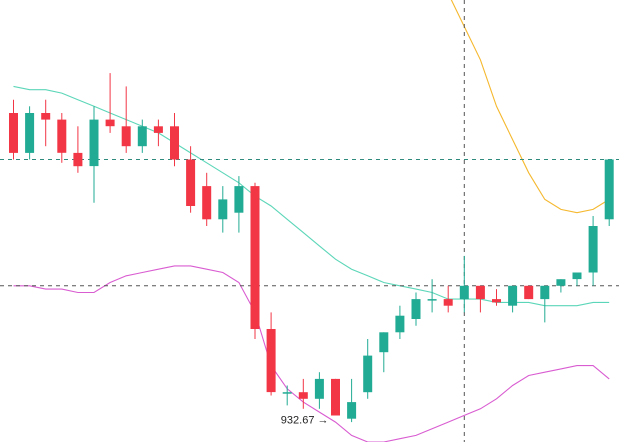 The height and width of the screenshot is (442, 619). What do you see at coordinates (305, 420) in the screenshot?
I see `low-price-label: 932.67 →` at bounding box center [305, 420].